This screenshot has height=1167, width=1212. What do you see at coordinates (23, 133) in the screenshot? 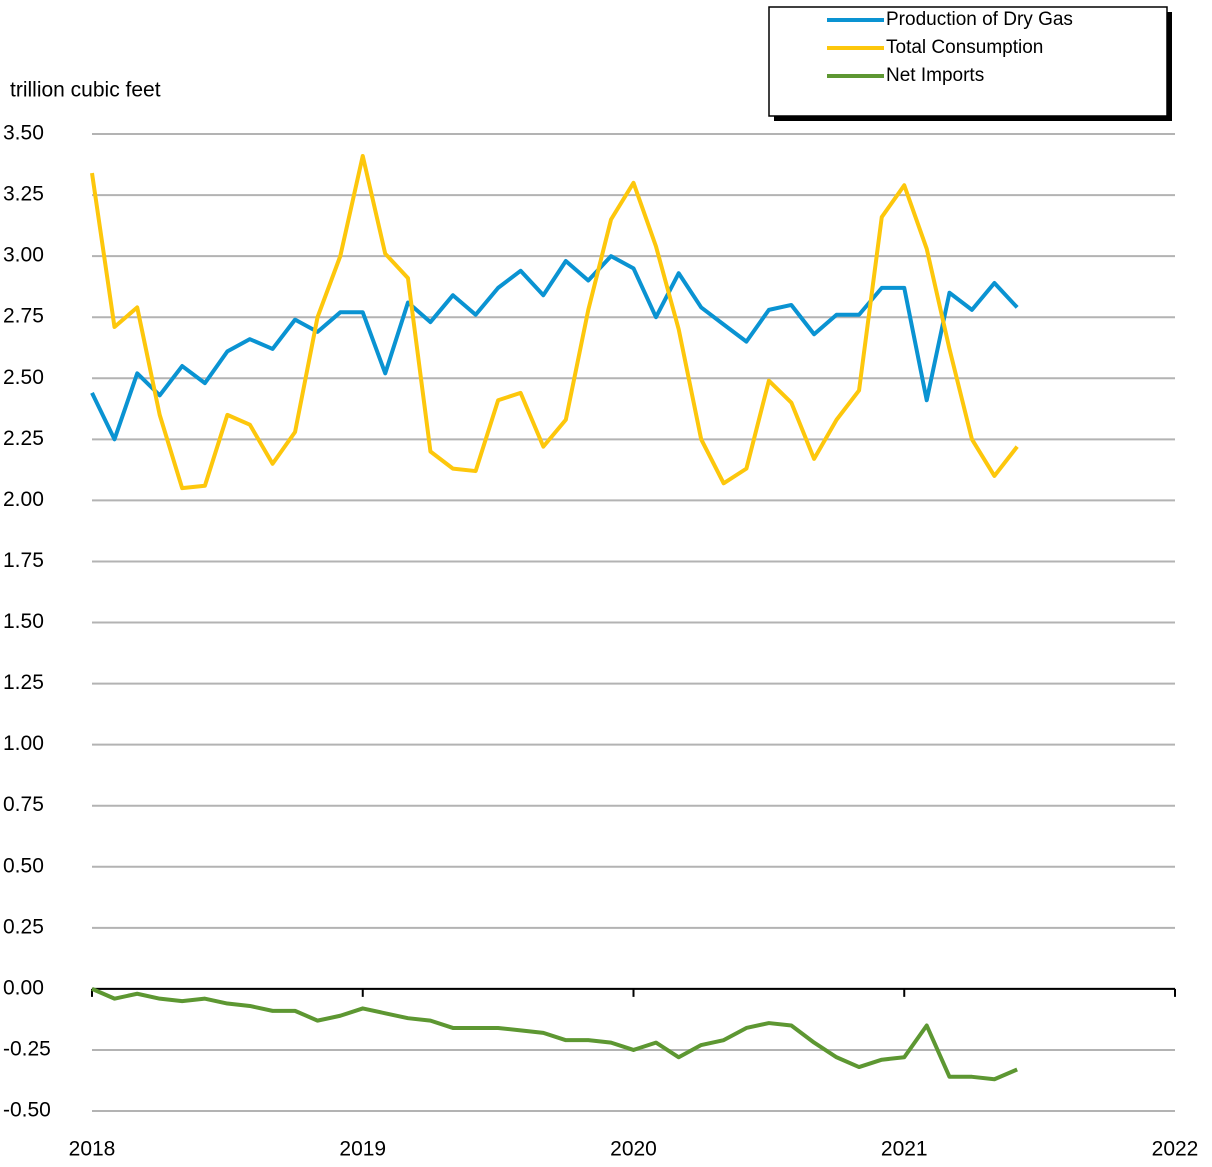
I see `y-tick-label: 3.50` at bounding box center [23, 133].